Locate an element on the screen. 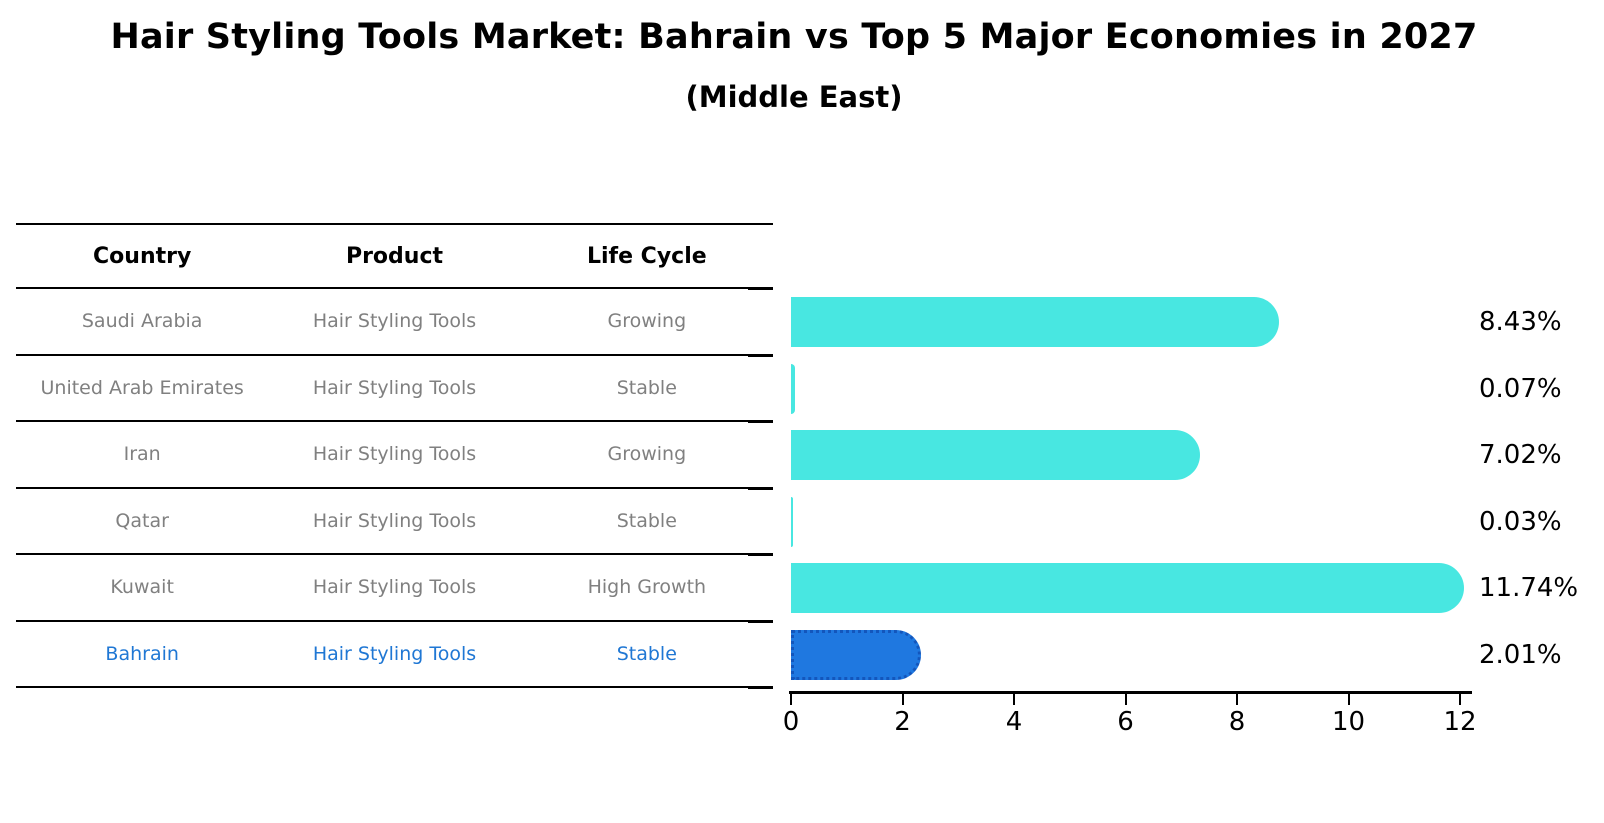  x-axis-tick-label: 0 is located at coordinates (791, 722).